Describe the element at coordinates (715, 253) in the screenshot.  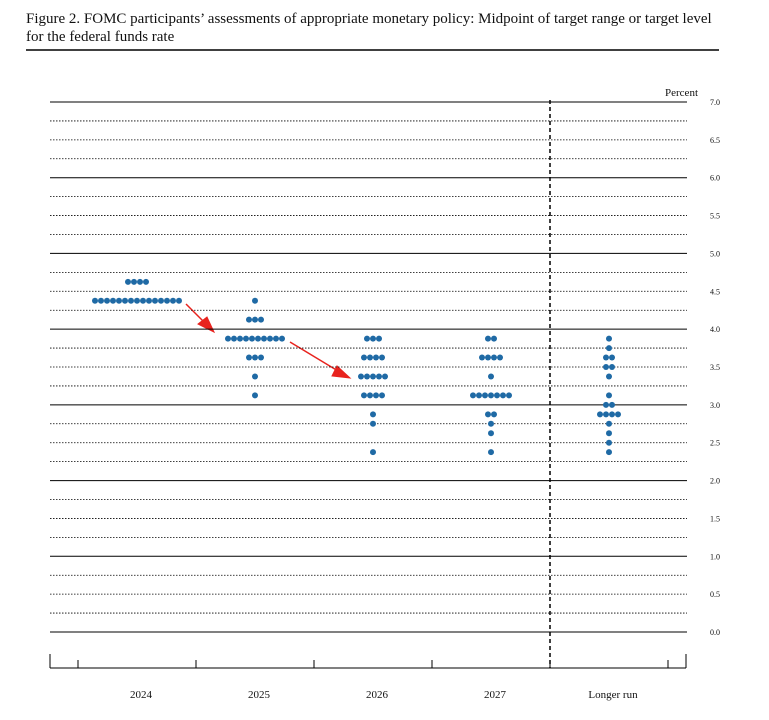
I see `y-tick-label: 5.0` at that location.